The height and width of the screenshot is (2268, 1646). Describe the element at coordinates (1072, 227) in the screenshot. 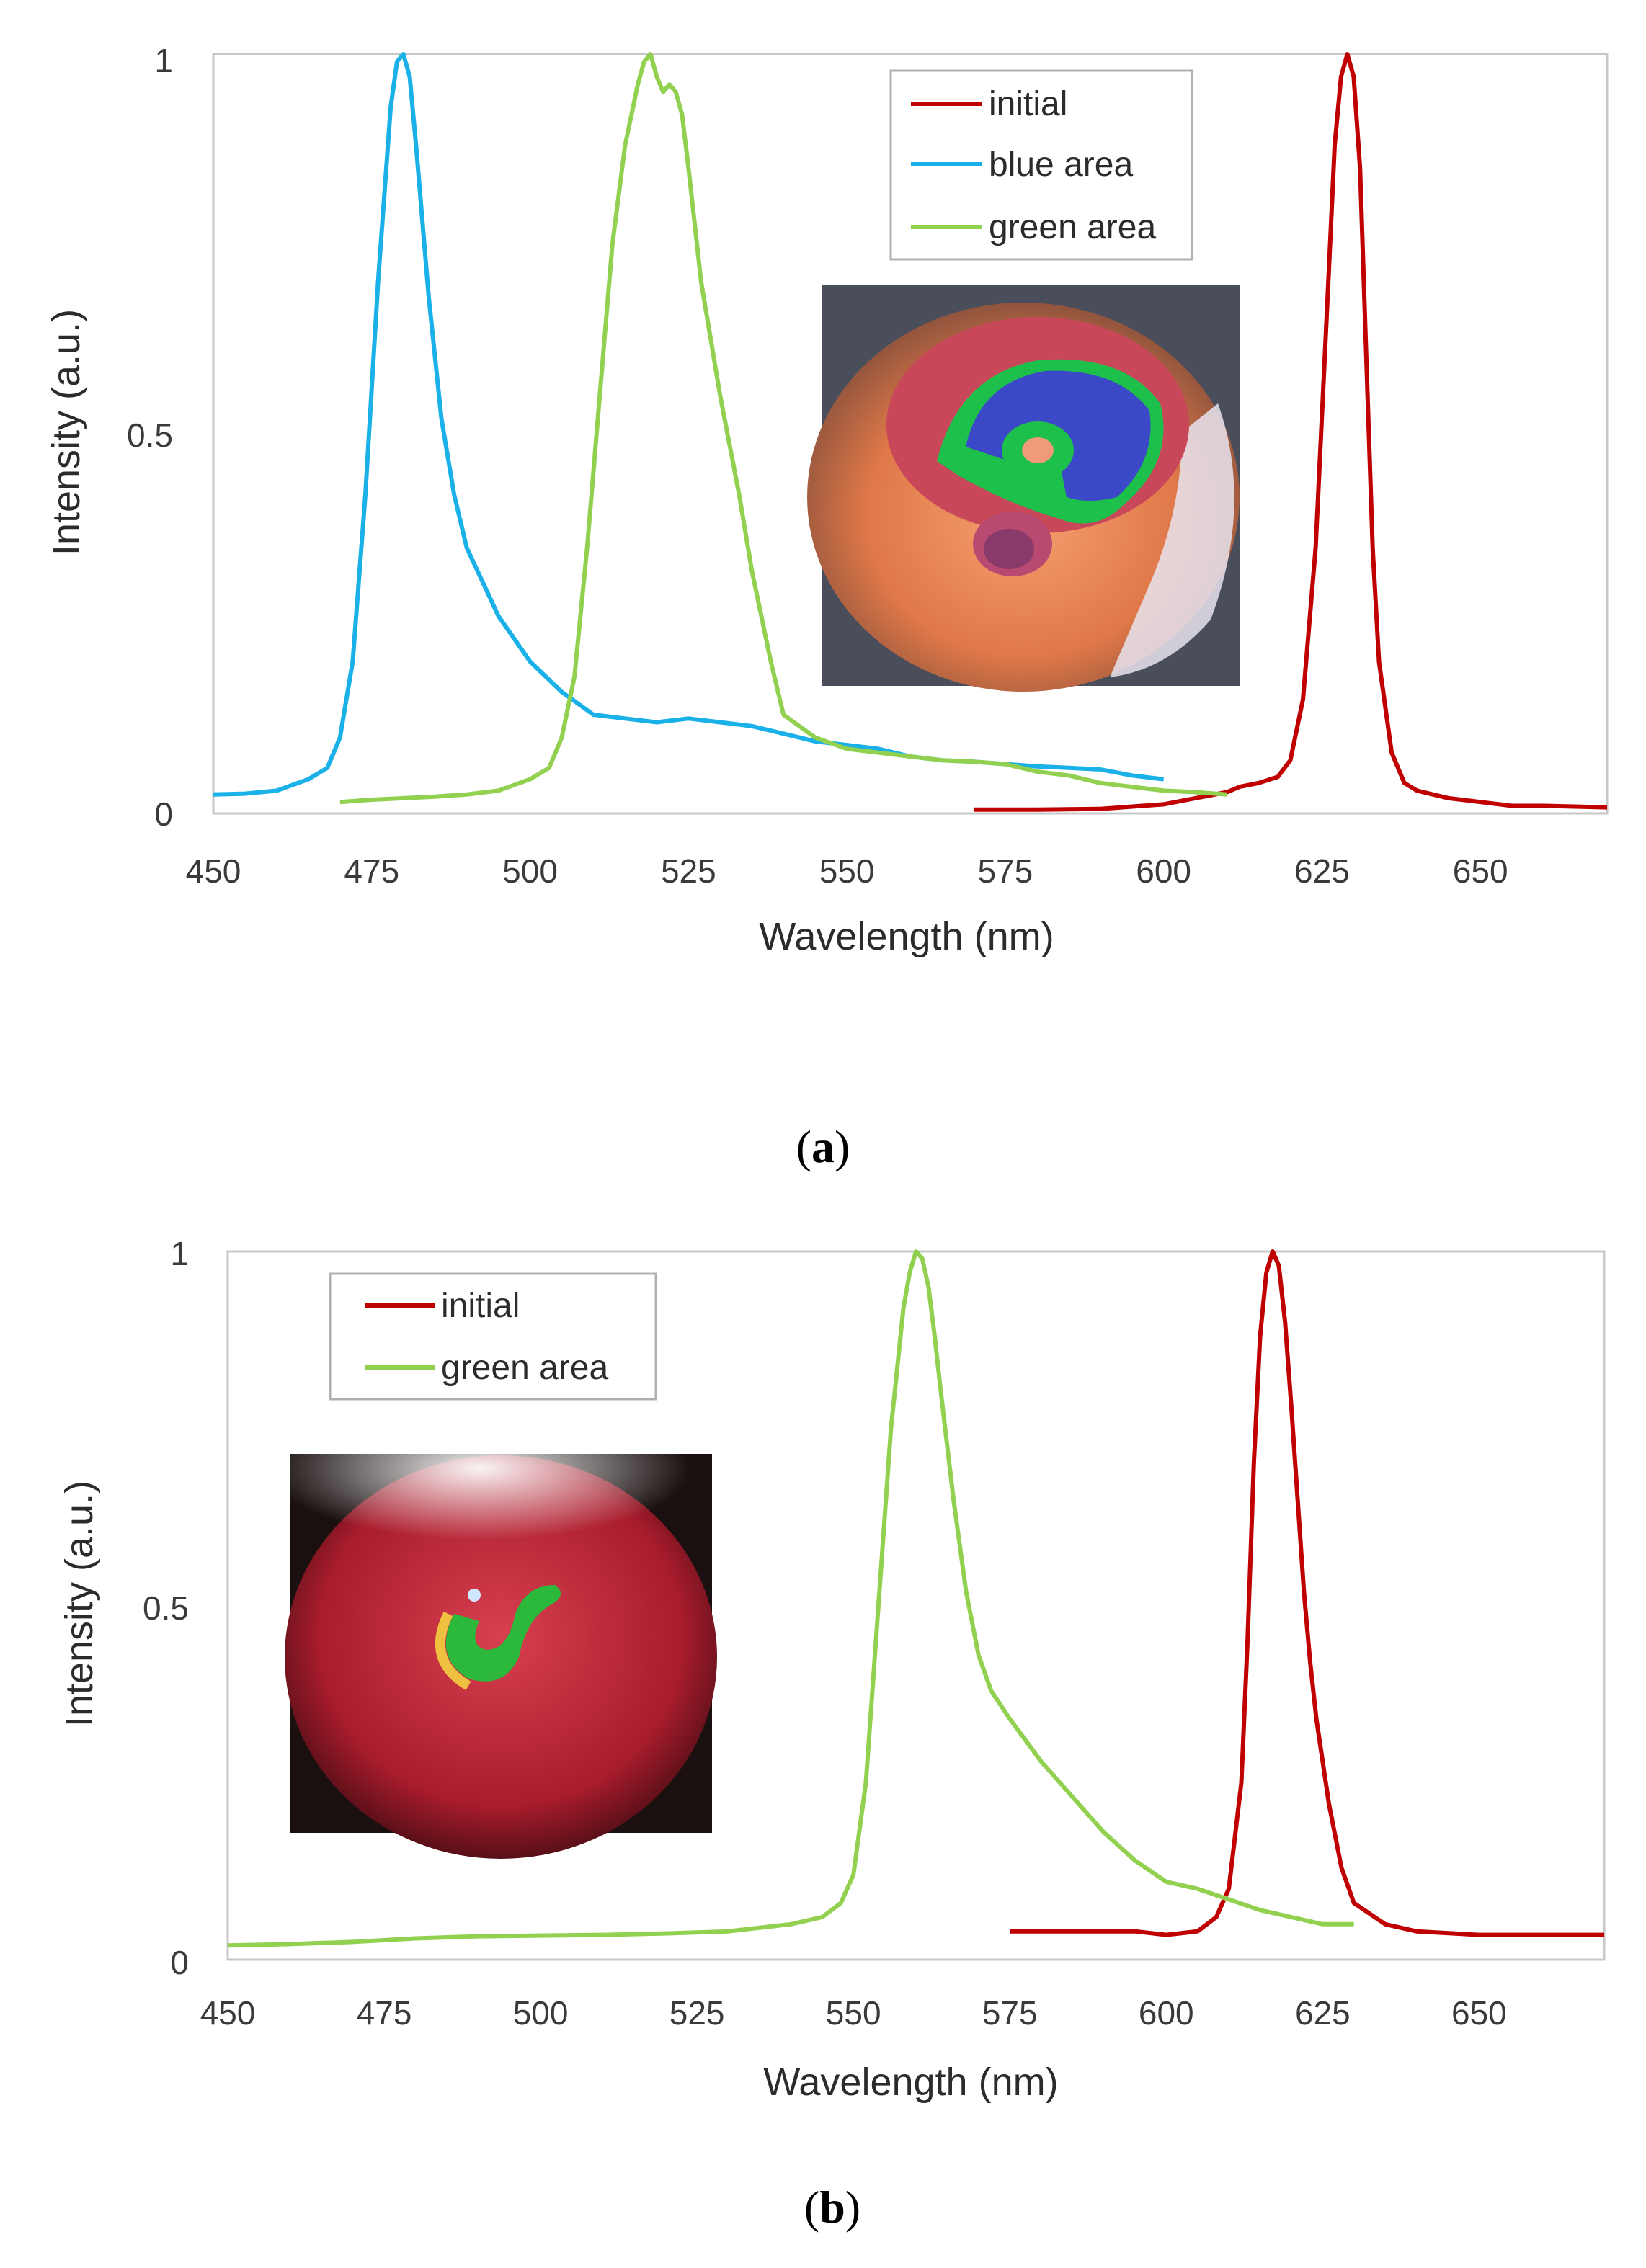

I see `legend-label-a-green: green area` at that location.